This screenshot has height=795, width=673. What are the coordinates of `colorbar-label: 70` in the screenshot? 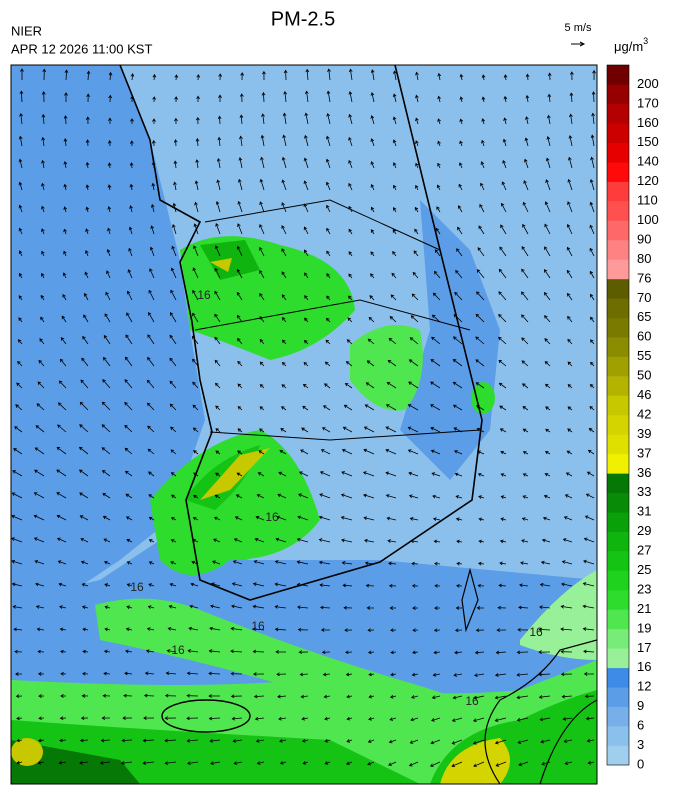 It's located at (644, 297).